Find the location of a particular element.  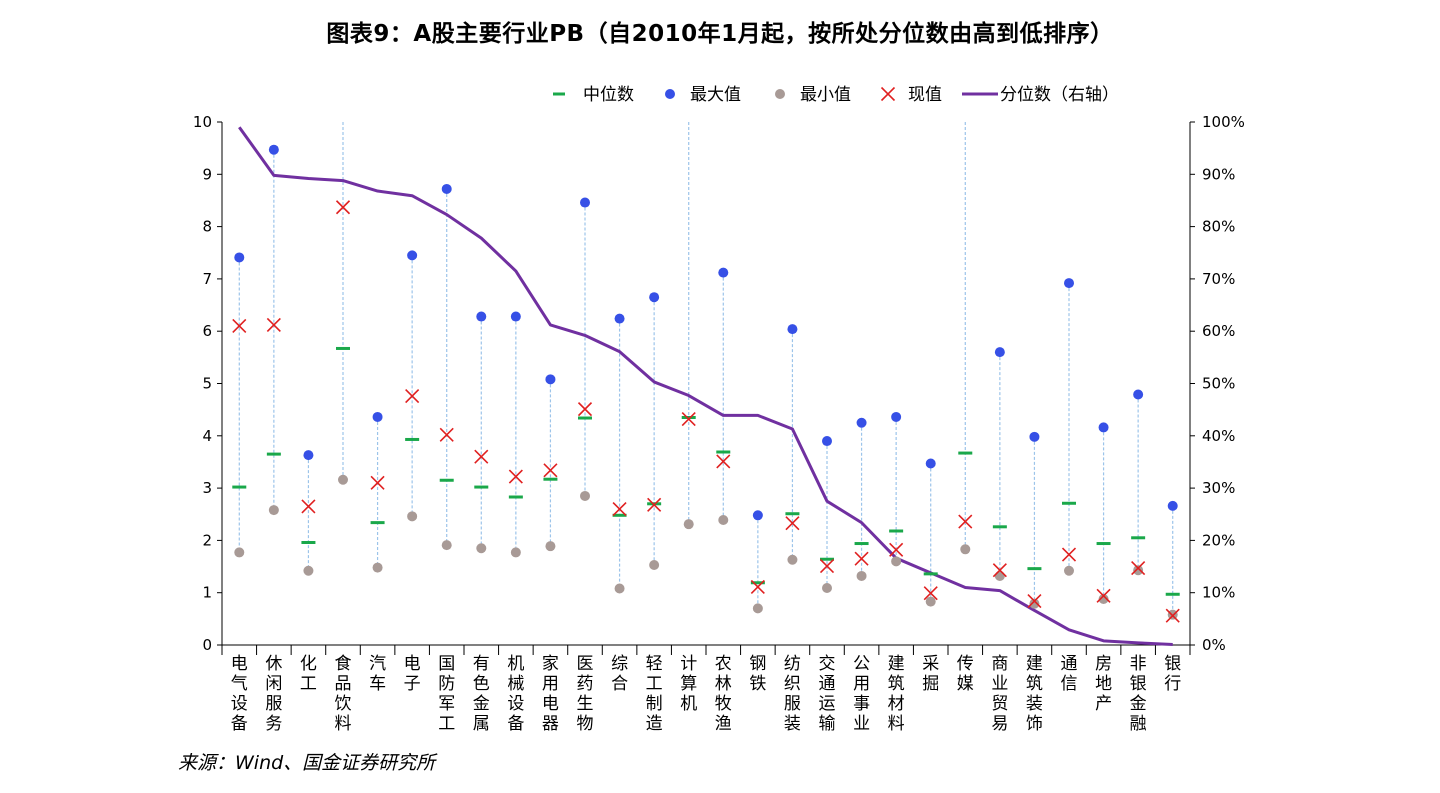

category-label: 通信 is located at coordinates (1069, 674).